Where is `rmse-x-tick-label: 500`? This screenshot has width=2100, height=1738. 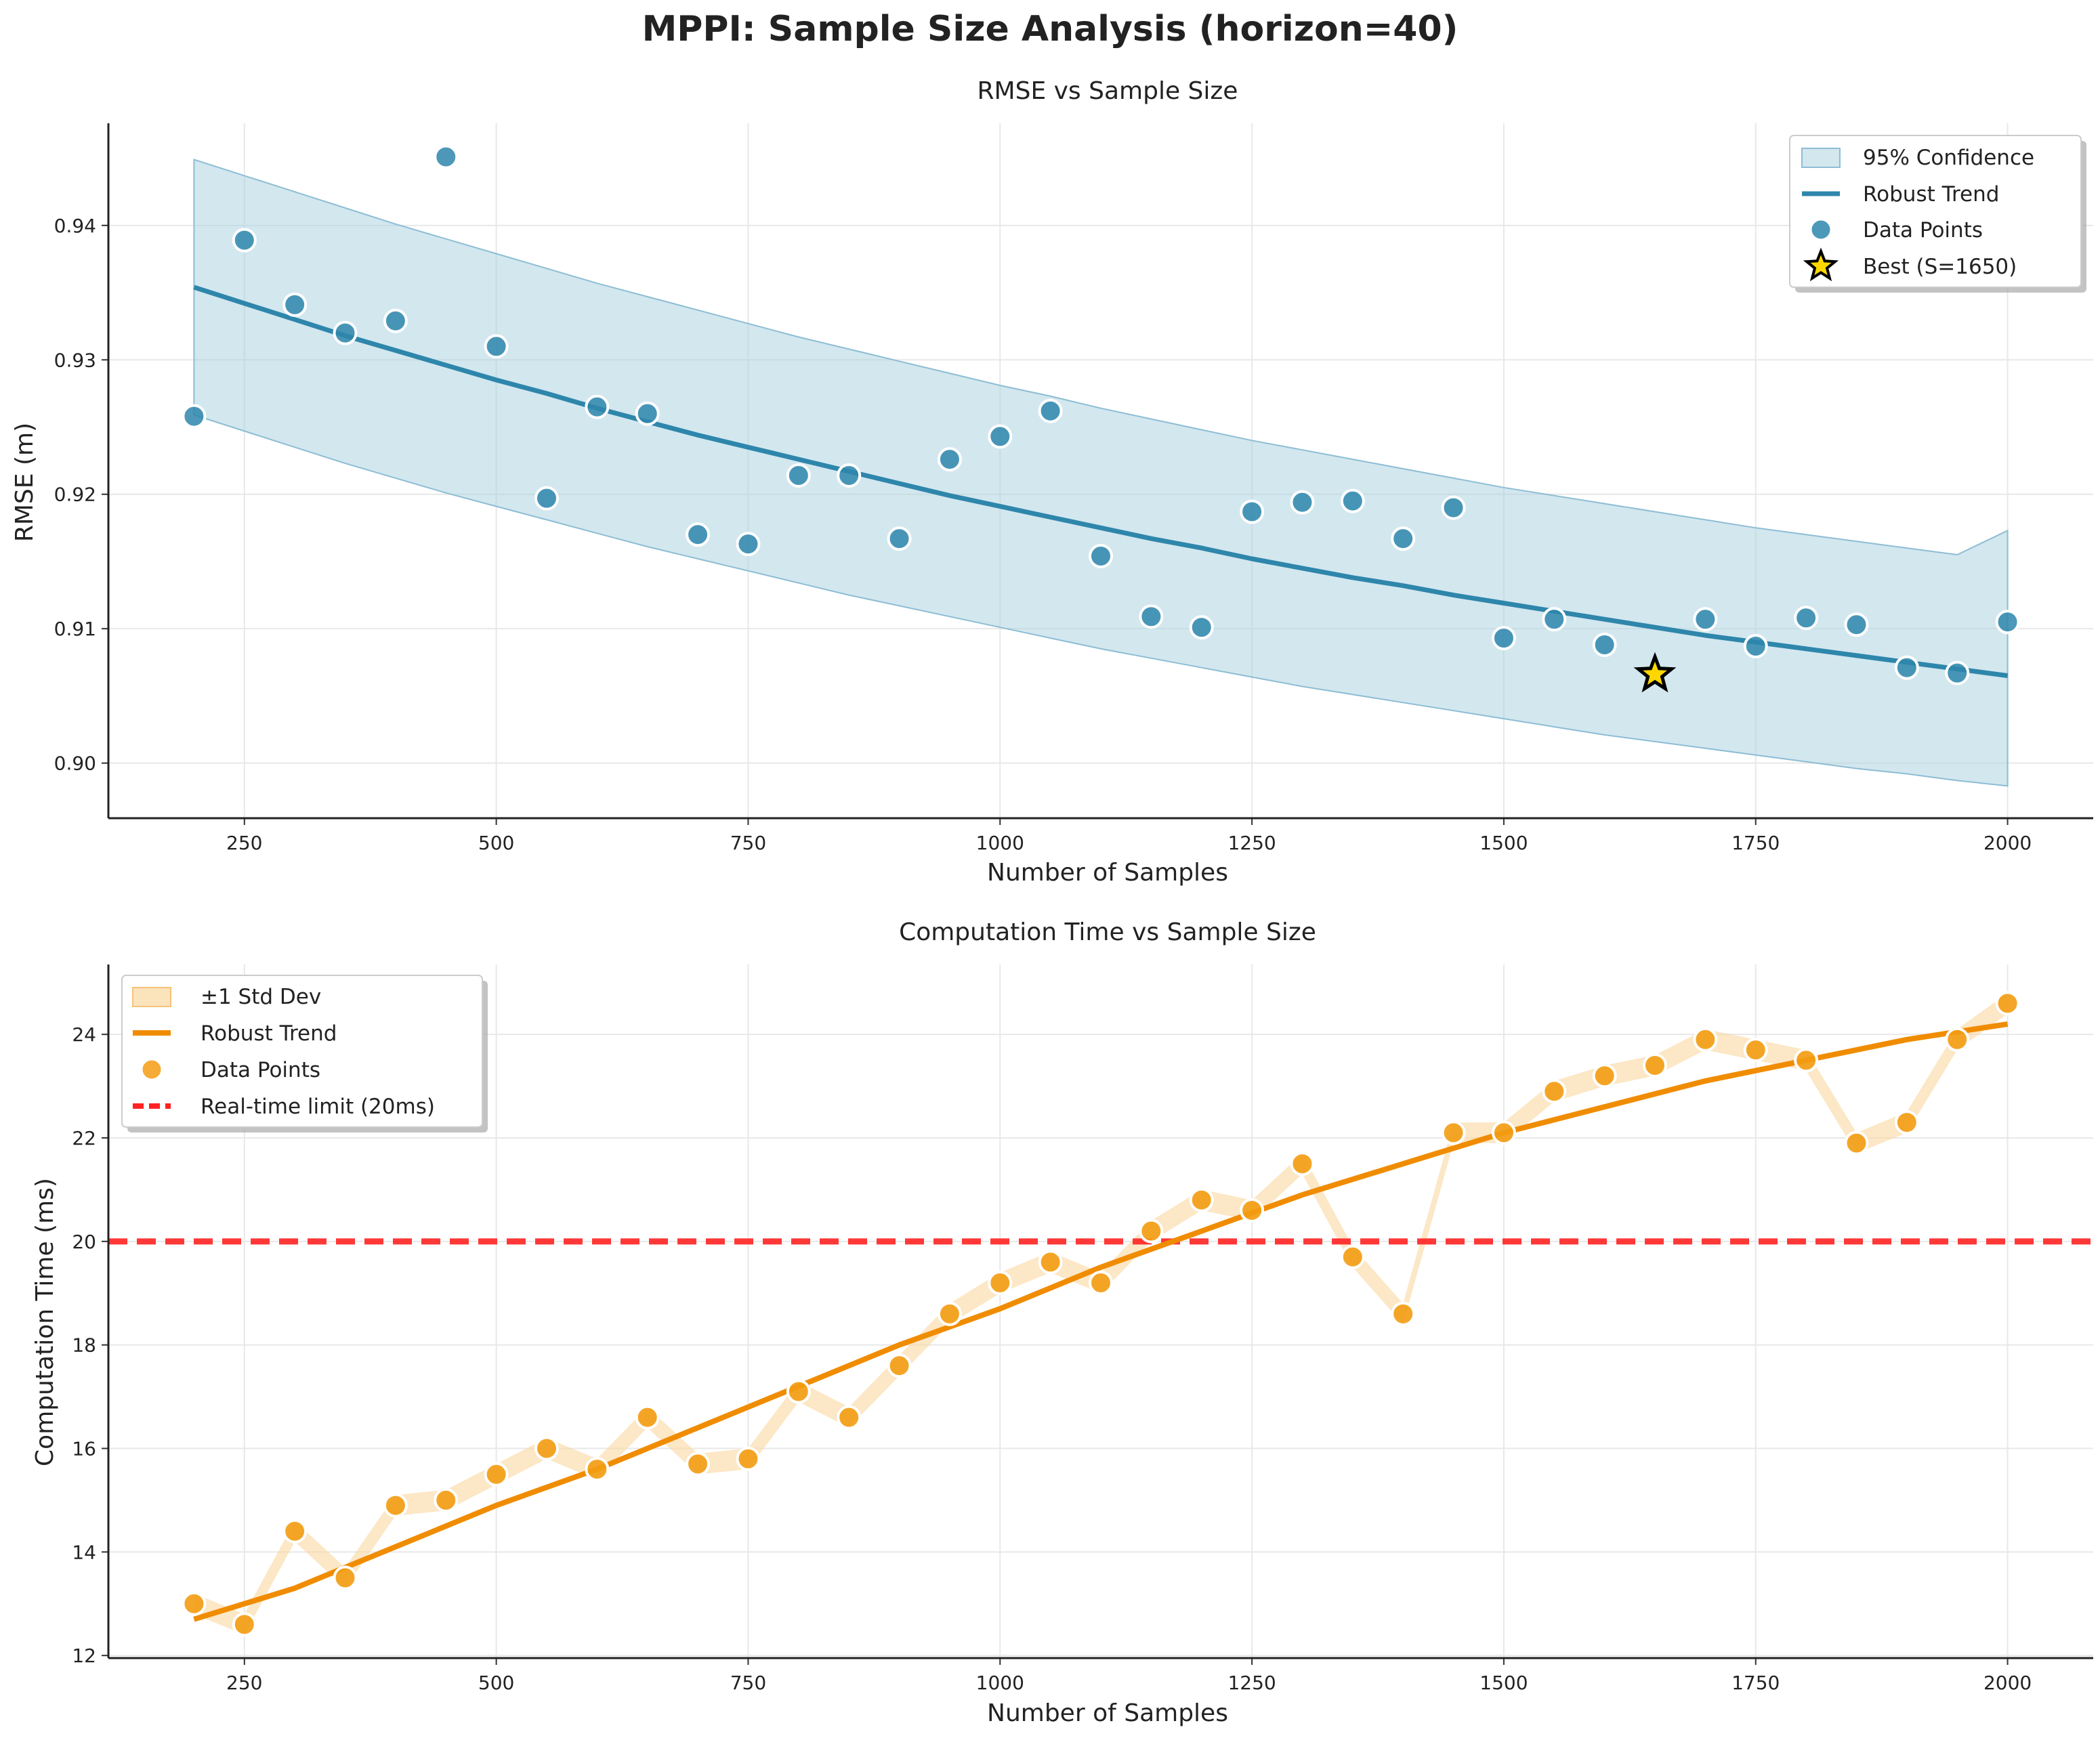 rmse-x-tick-label: 500 is located at coordinates (496, 843).